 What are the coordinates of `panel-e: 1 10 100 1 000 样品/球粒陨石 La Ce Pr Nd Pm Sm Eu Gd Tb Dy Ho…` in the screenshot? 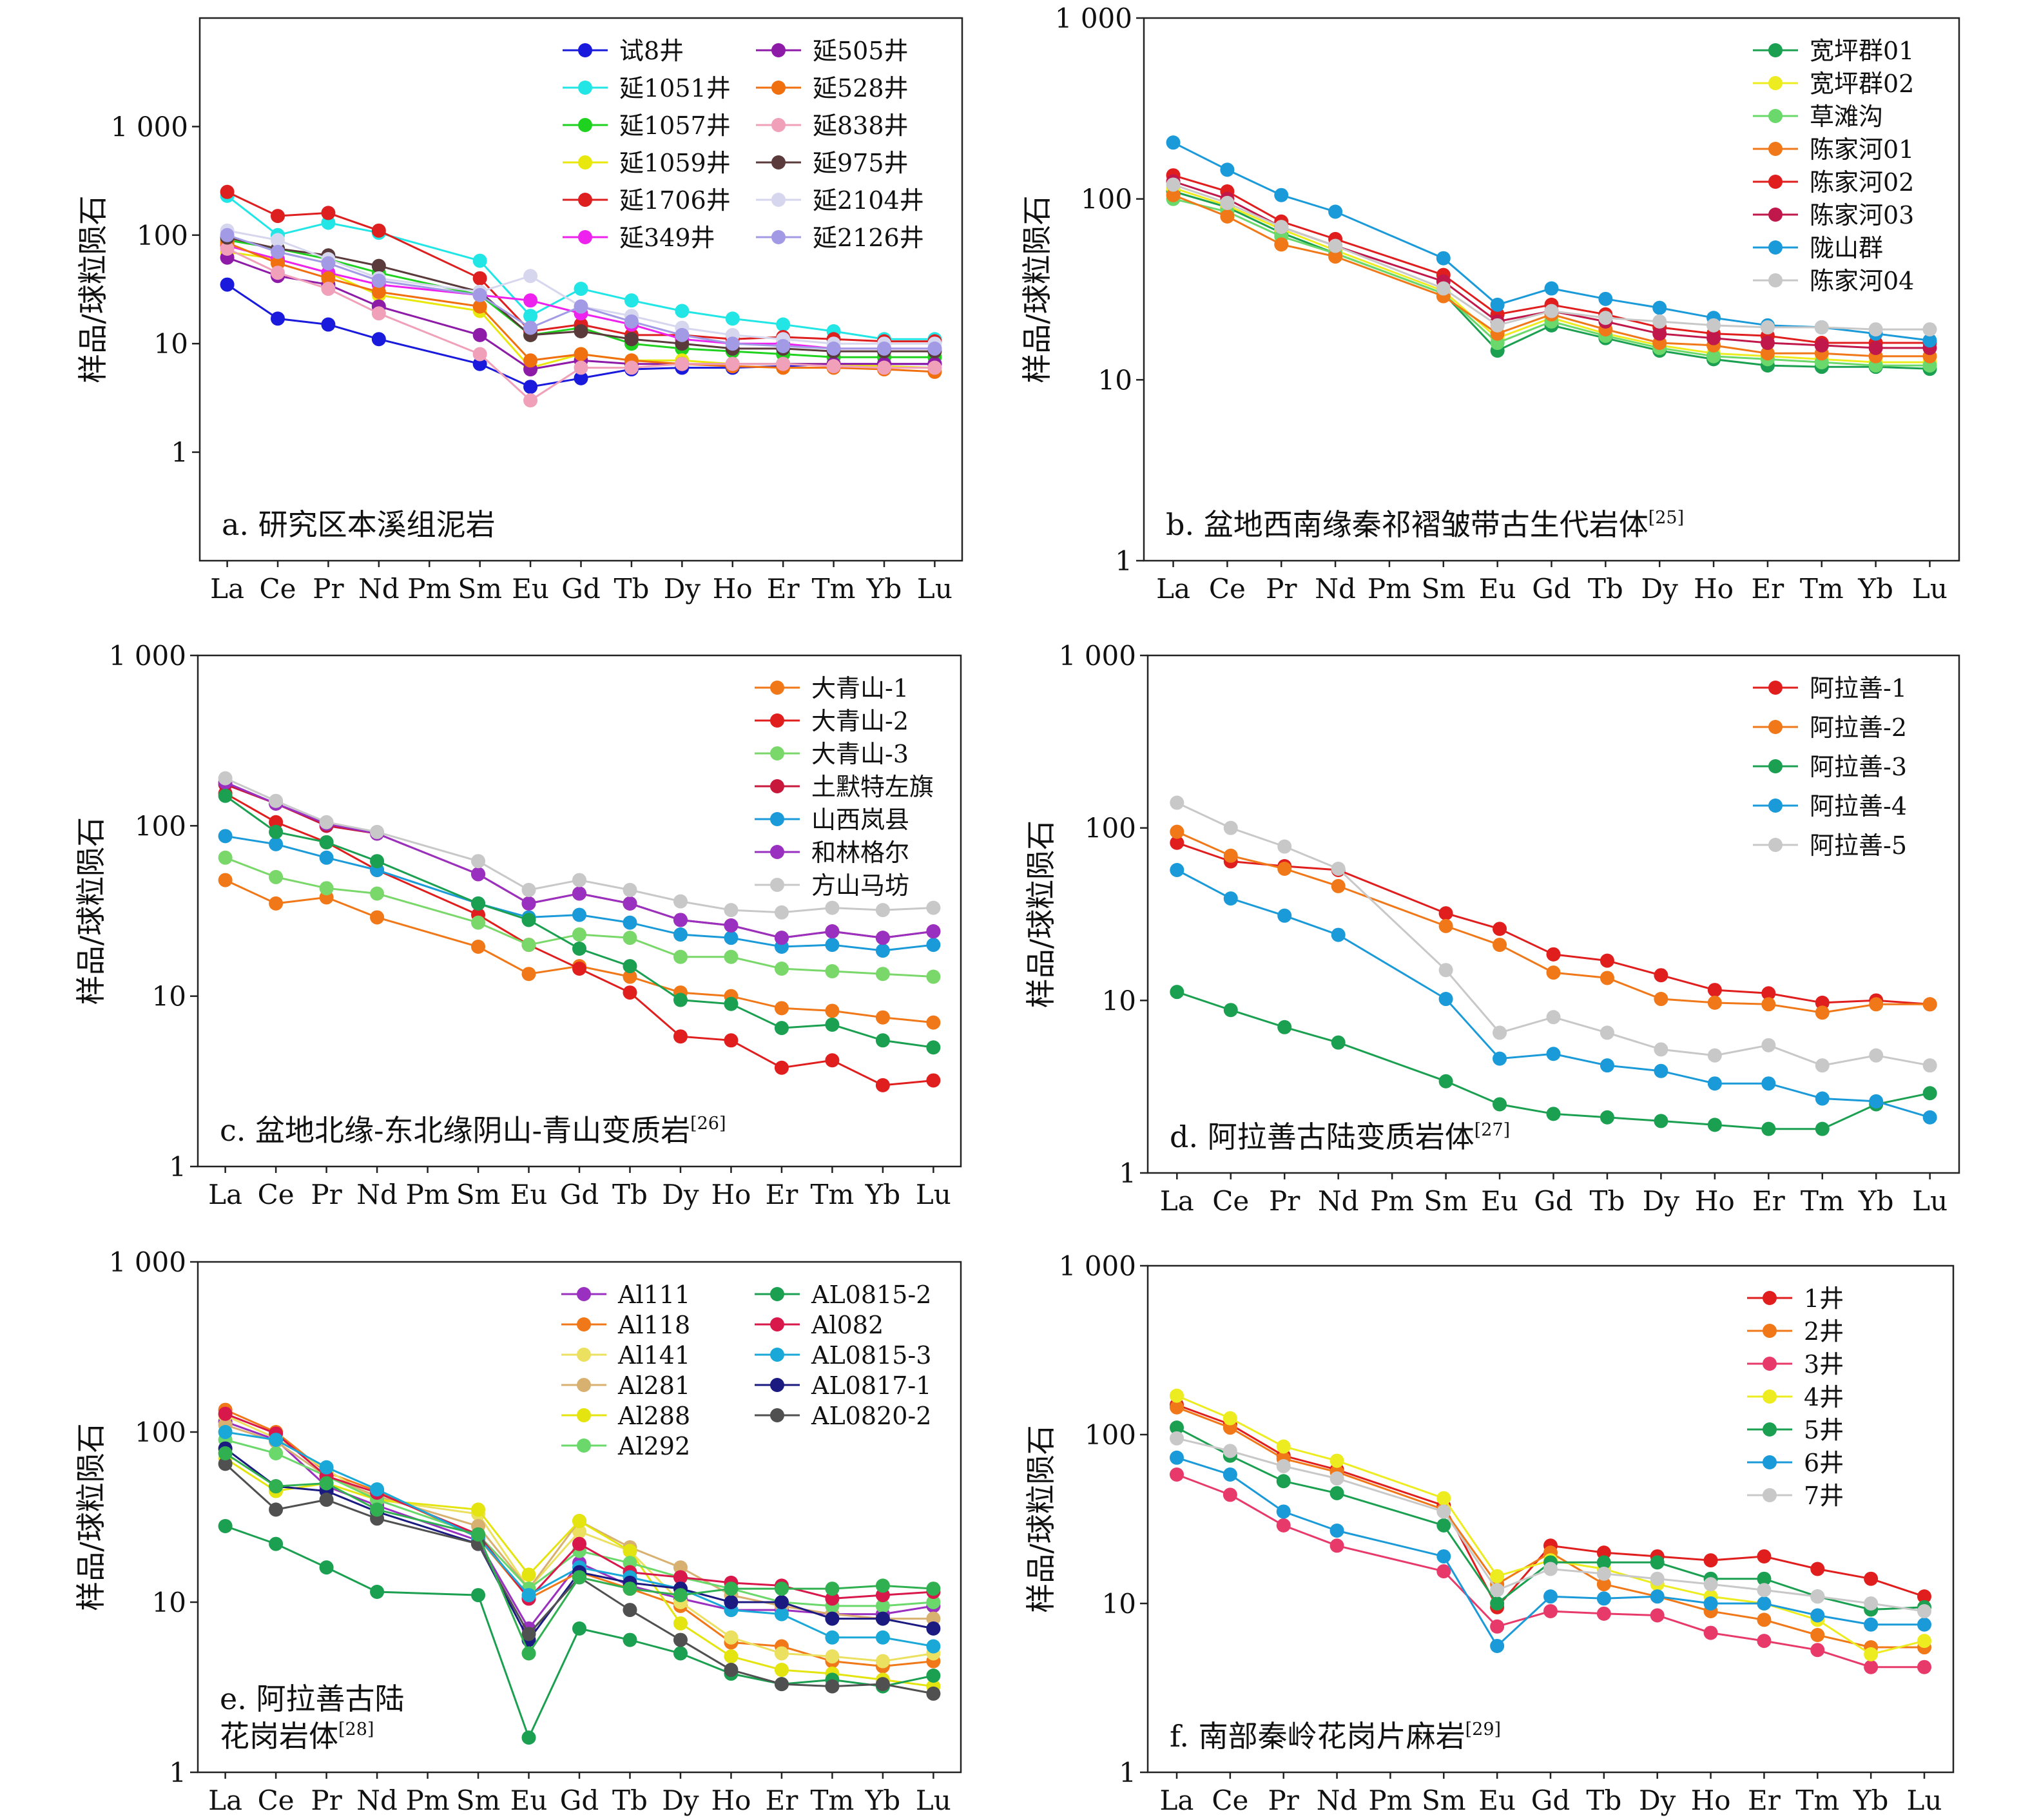 It's located at (517, 1531).